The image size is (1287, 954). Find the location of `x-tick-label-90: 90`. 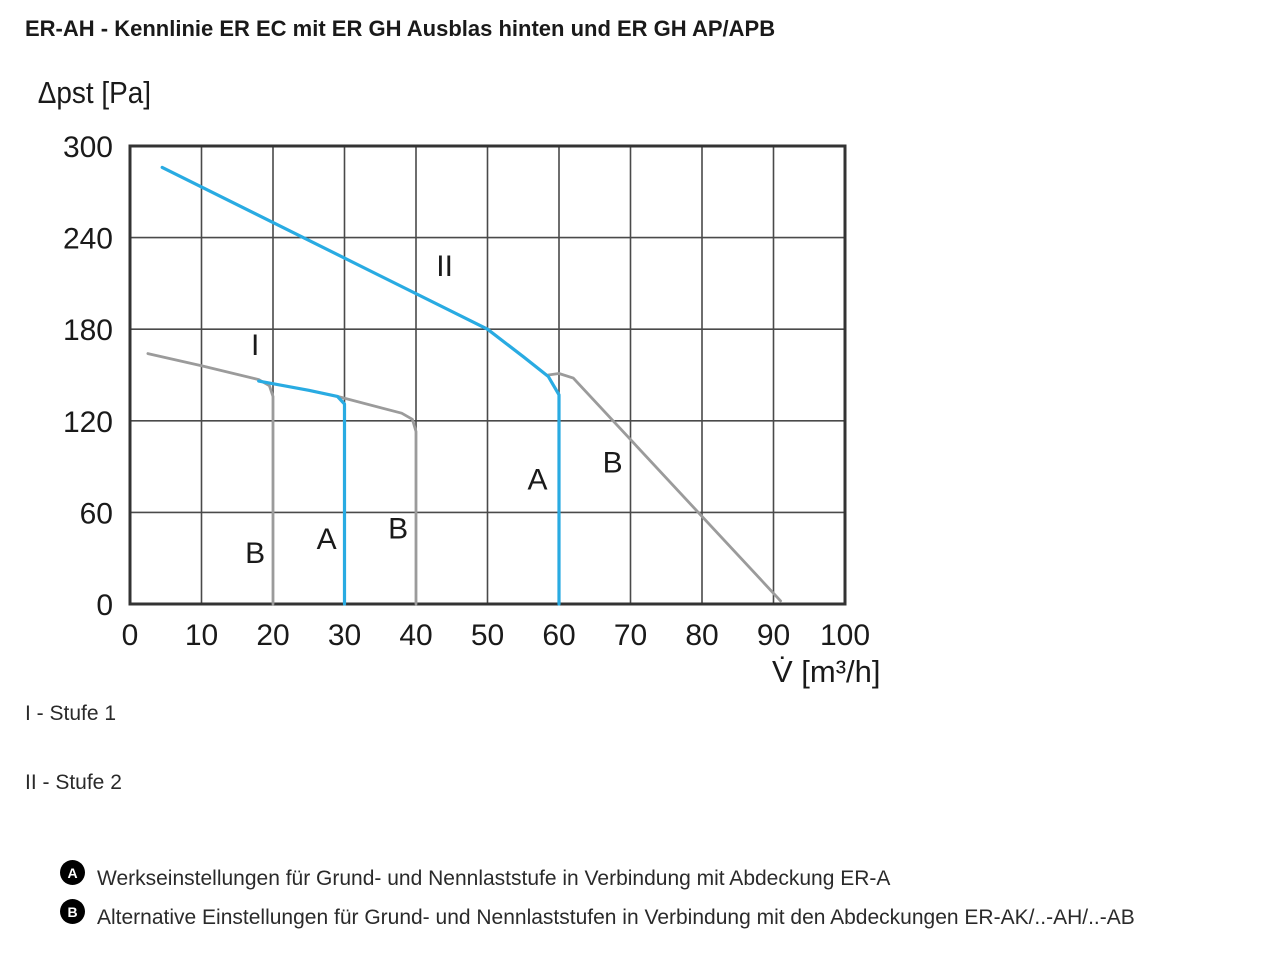

x-tick-label-90: 90 is located at coordinates (773, 635).